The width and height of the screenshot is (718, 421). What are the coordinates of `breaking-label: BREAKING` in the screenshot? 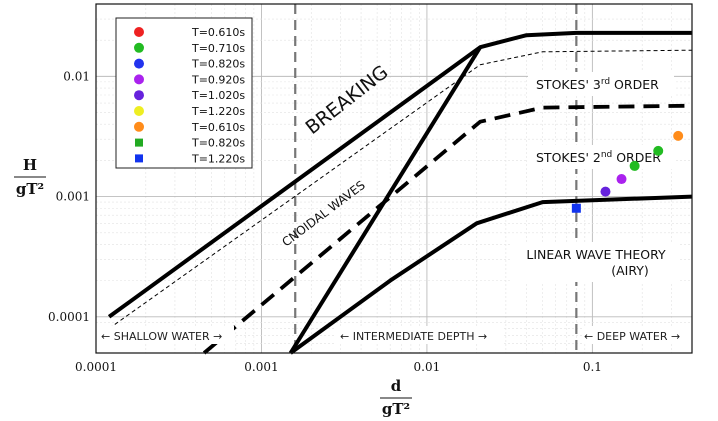 It's located at (347, 100).